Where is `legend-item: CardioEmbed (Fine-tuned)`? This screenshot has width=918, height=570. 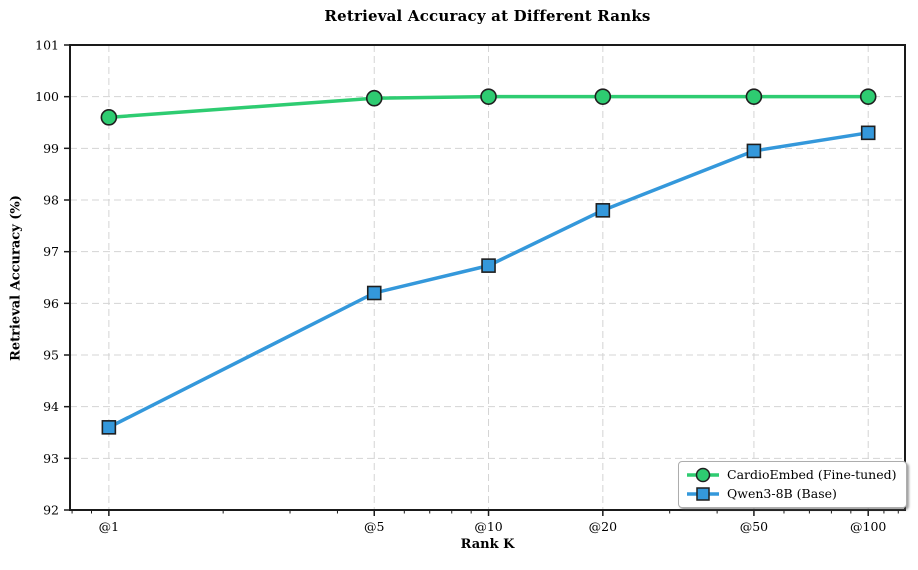 legend-item: CardioEmbed (Fine-tuned) is located at coordinates (791, 474).